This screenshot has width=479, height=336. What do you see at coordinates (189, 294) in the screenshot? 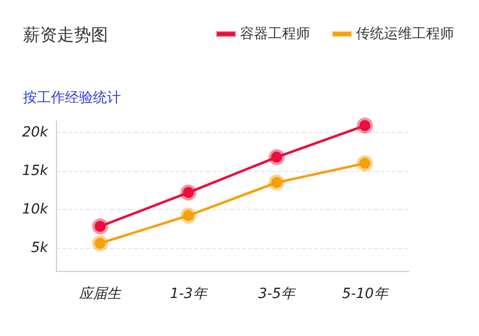
I see `x-tick-label: 1-3年` at bounding box center [189, 294].